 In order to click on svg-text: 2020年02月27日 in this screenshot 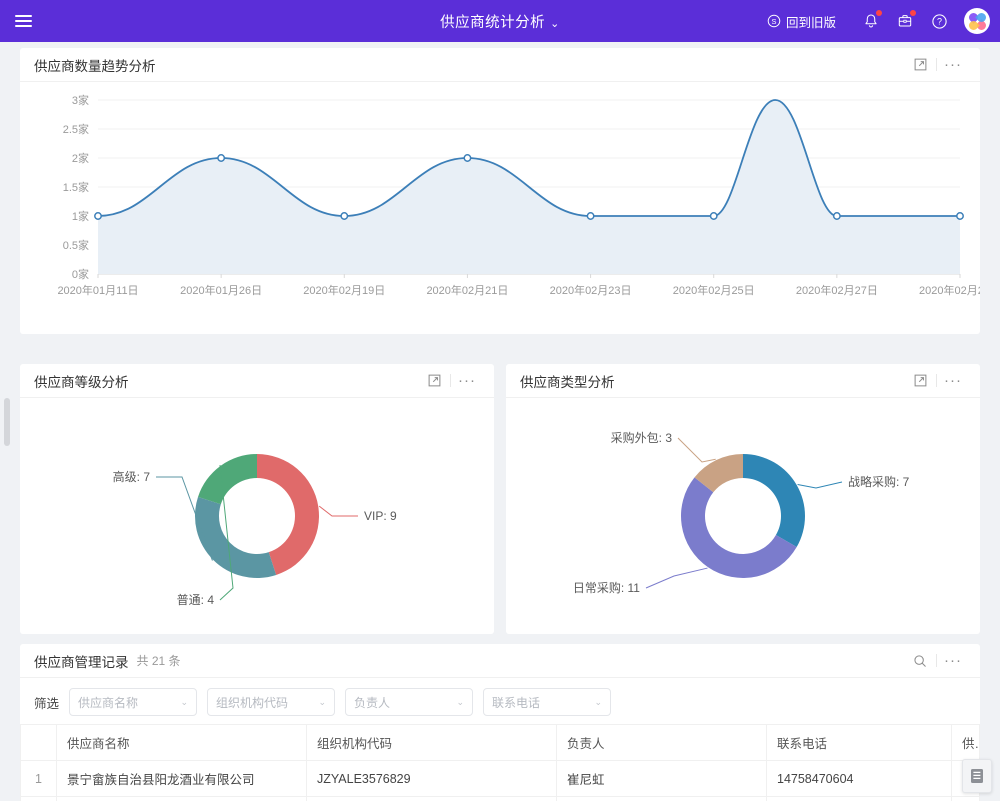, I will do `click(837, 290)`.